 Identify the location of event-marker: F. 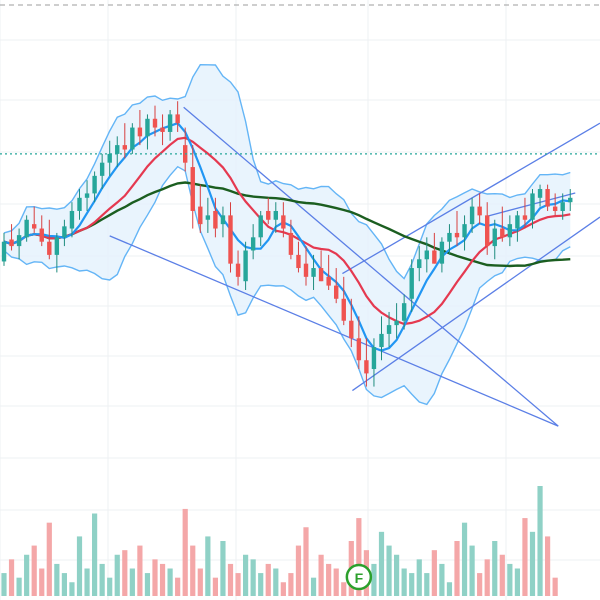
(359, 577).